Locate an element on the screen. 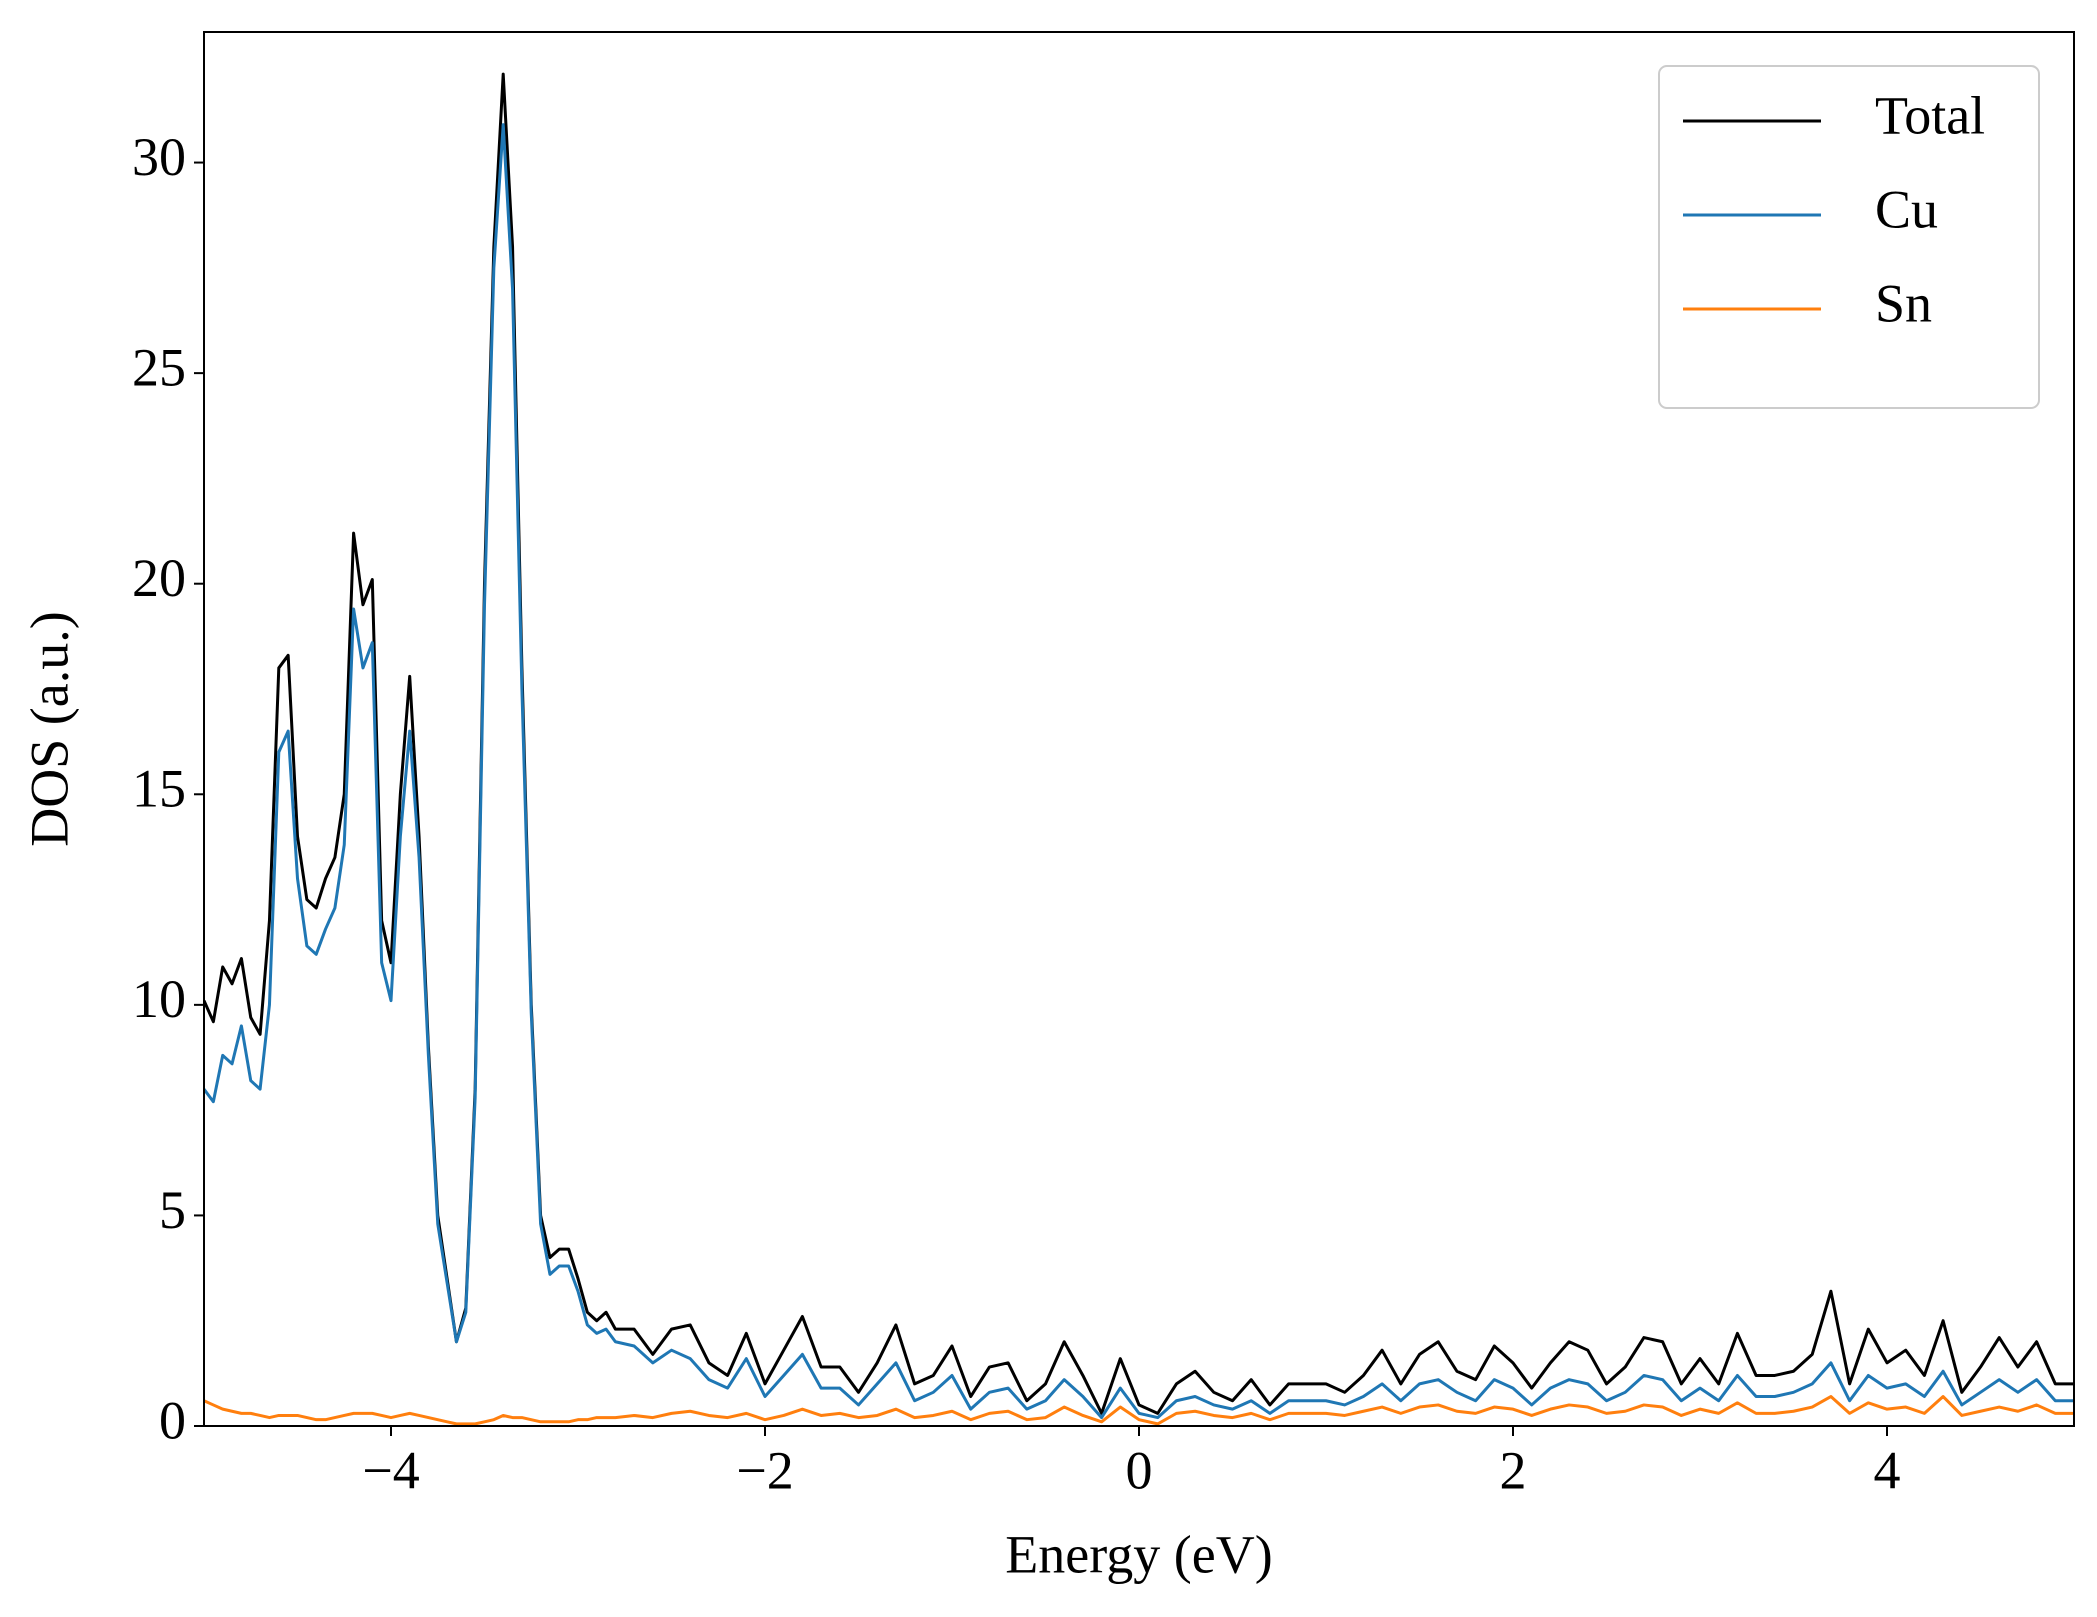  y-tick-label: 5 is located at coordinates (172, 1210).